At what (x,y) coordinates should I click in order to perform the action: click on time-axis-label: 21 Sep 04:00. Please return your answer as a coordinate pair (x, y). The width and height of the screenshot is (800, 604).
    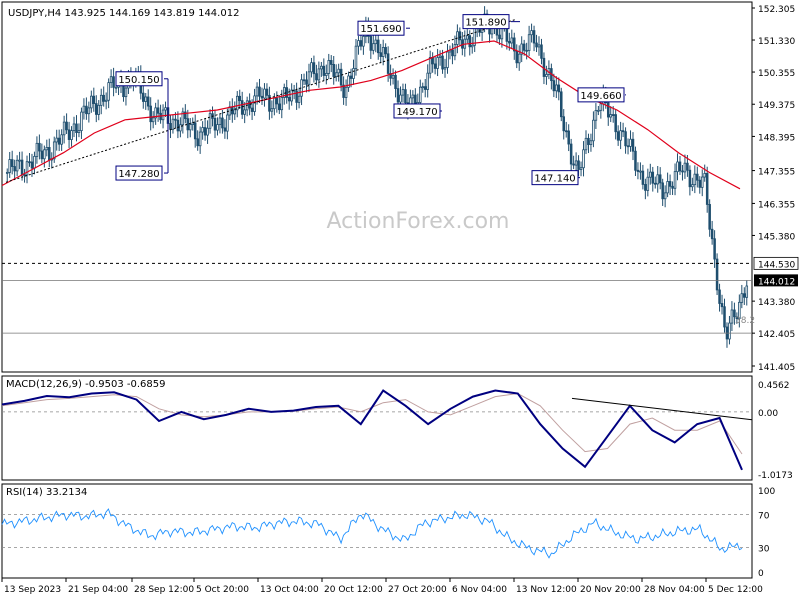
    Looking at the image, I should click on (98, 590).